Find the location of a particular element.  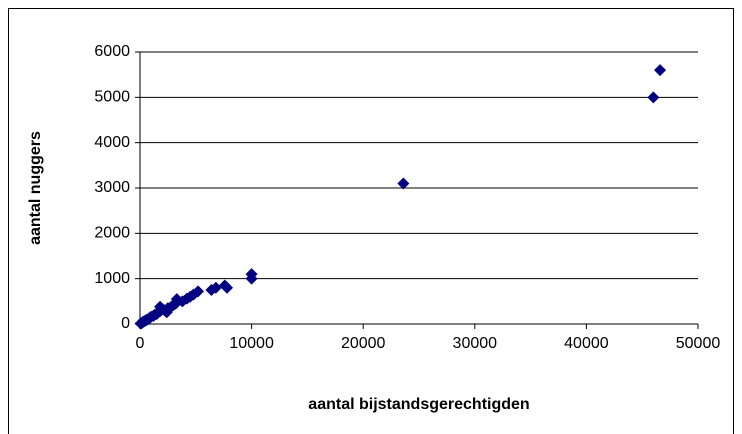

y-tick-label: 1000 is located at coordinates (112, 278).